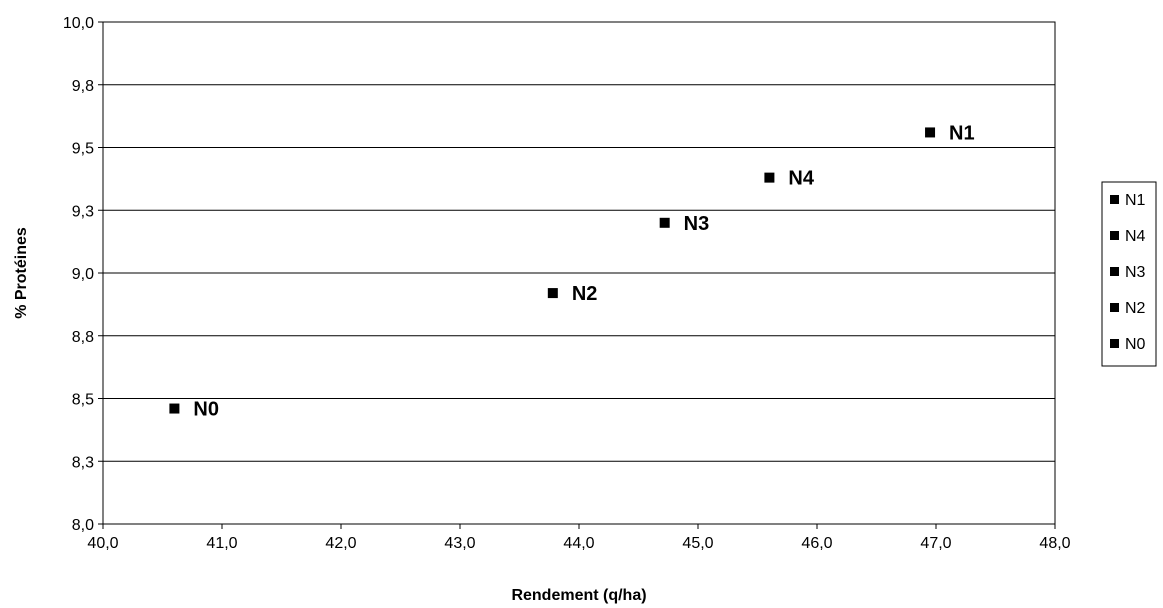 Image resolution: width=1163 pixels, height=608 pixels. Describe the element at coordinates (697, 224) in the screenshot. I see `data-label: N3` at that location.